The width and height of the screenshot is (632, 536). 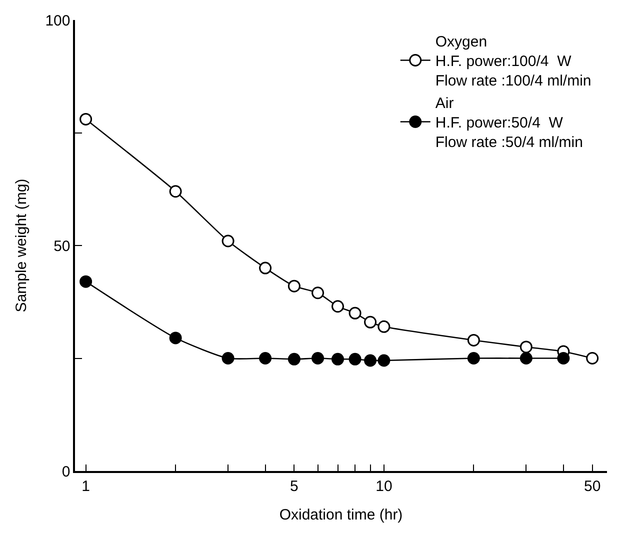 What do you see at coordinates (341, 515) in the screenshot?
I see `x-axis-title: Oxidation time (hr)` at bounding box center [341, 515].